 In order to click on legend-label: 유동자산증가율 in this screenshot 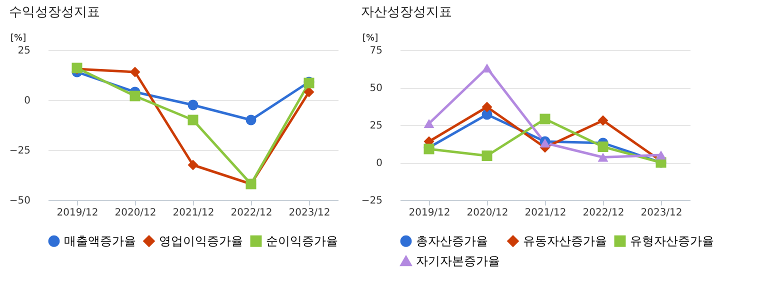, I will do `click(565, 241)`.